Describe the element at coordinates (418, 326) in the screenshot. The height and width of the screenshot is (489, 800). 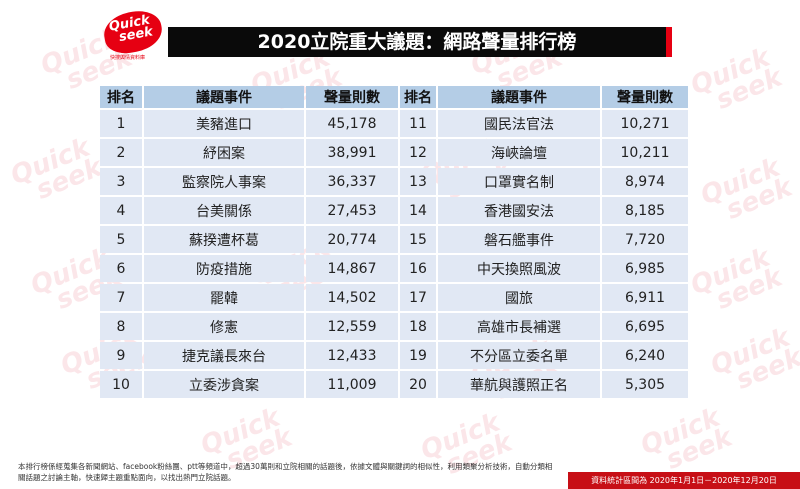
I see `rank-cell: 18` at that location.